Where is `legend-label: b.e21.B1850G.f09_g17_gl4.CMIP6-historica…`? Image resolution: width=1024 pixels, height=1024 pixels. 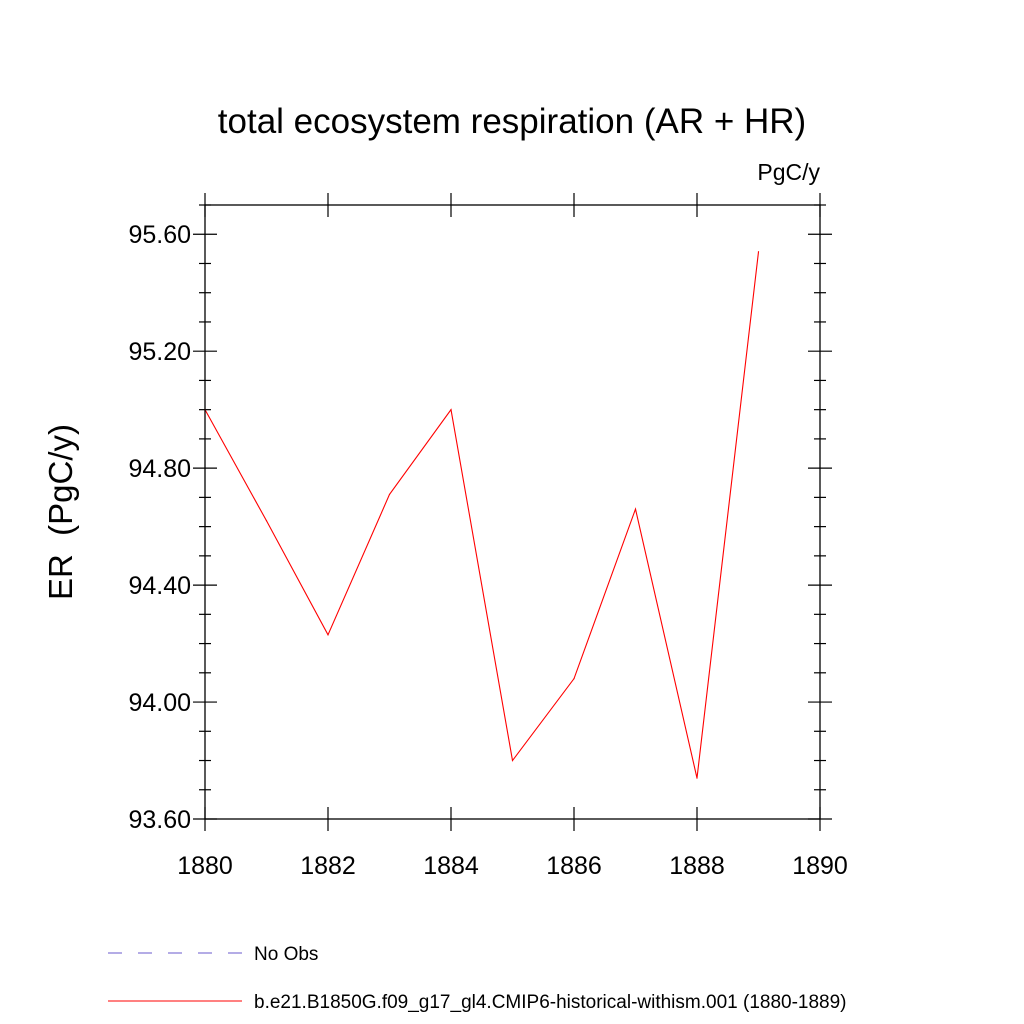
legend-label: b.e21.B1850G.f09_g17_gl4.CMIP6-historica… is located at coordinates (550, 1002).